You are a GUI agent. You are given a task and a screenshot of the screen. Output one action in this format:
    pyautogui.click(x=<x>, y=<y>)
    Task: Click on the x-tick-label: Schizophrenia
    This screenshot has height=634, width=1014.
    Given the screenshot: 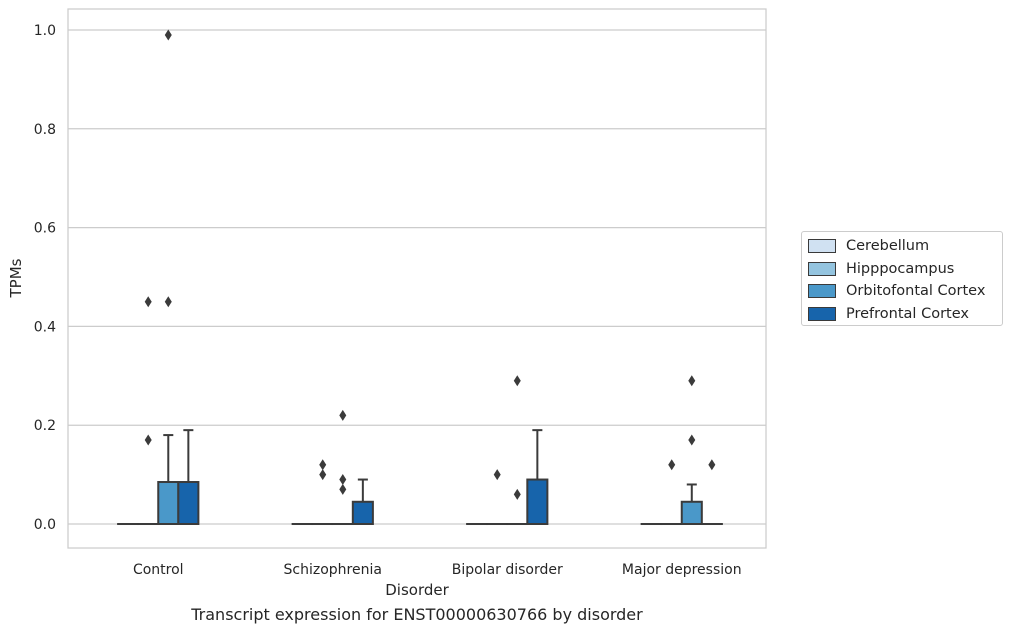 What is the action you would take?
    pyautogui.click(x=333, y=570)
    